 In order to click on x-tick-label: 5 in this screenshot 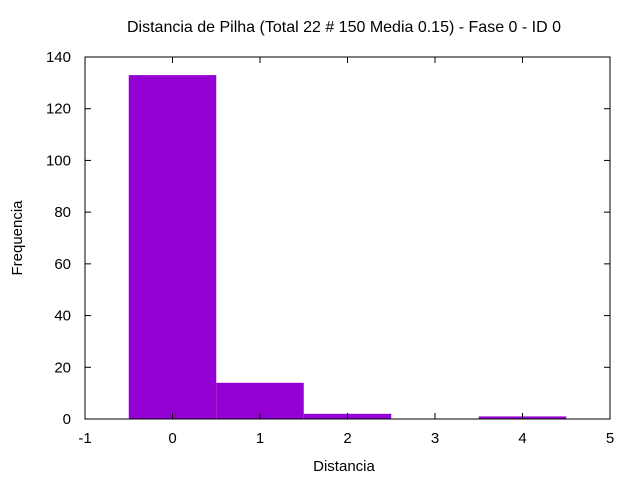, I will do `click(610, 438)`.